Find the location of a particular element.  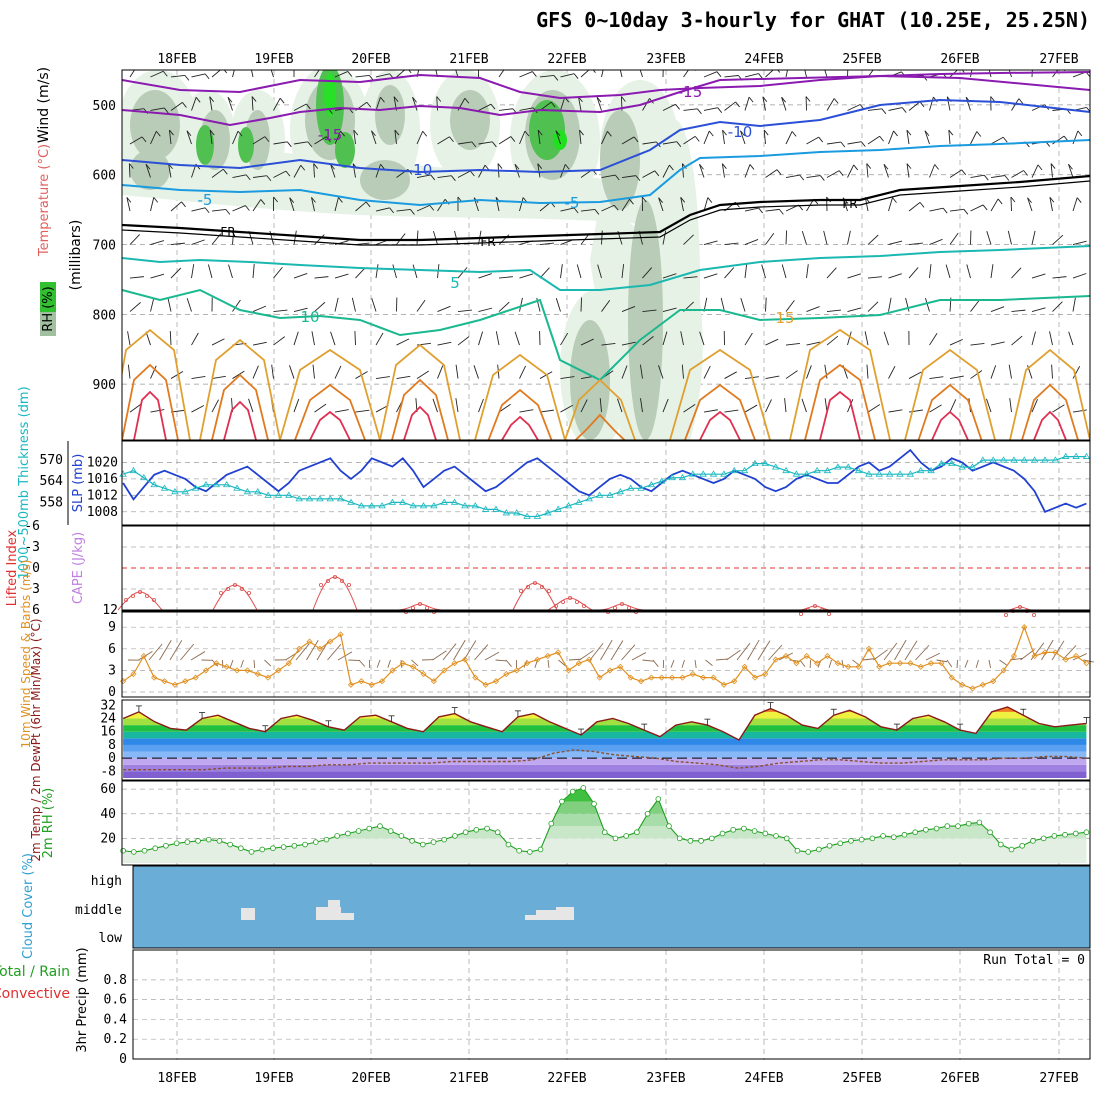

pressure-axis-label: (millibars) is located at coordinates (76, 255).